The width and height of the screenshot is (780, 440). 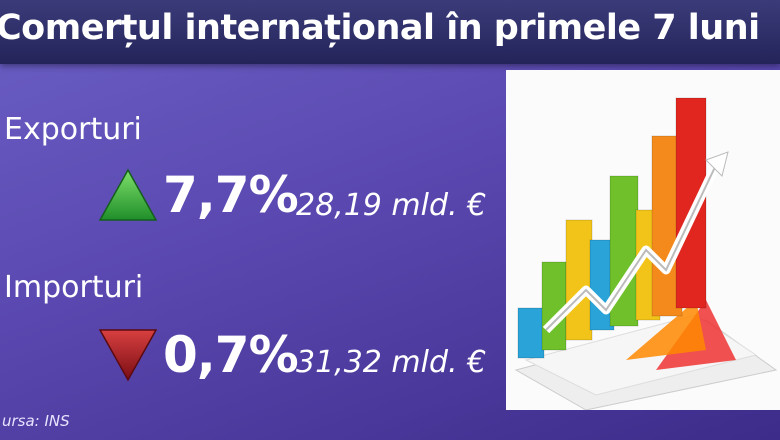 I want to click on value: 28,19 mld. €, so click(x=391, y=205).